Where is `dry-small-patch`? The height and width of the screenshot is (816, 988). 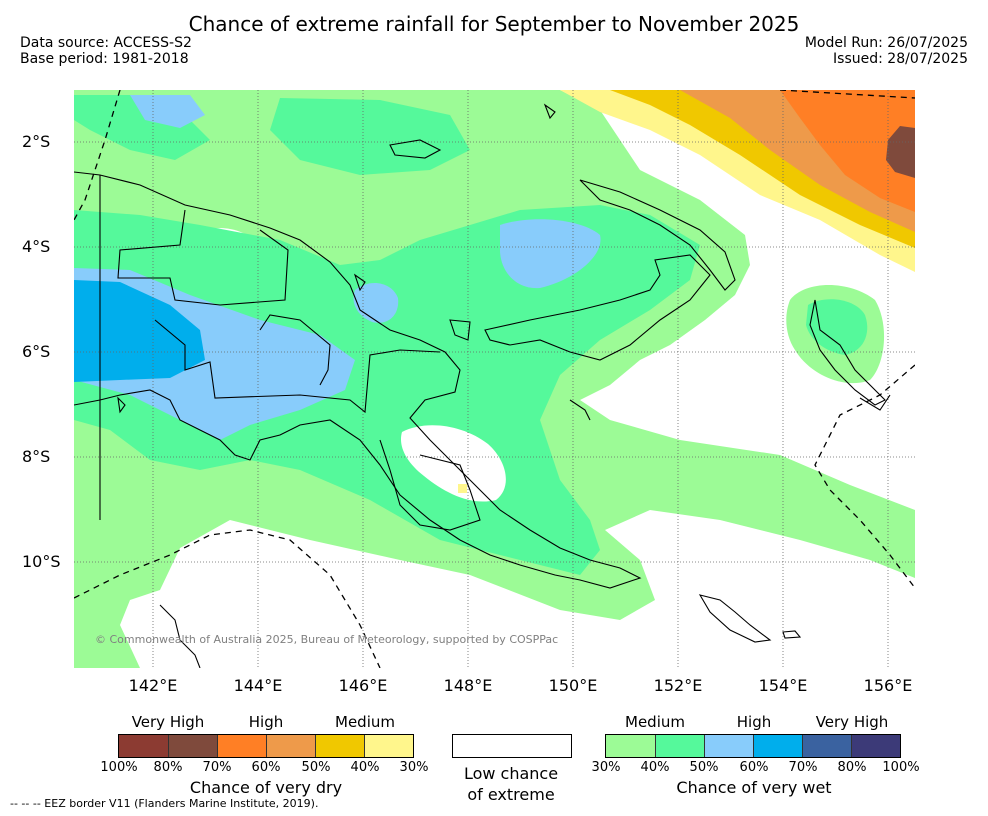
dry-small-patch is located at coordinates (462, 488).